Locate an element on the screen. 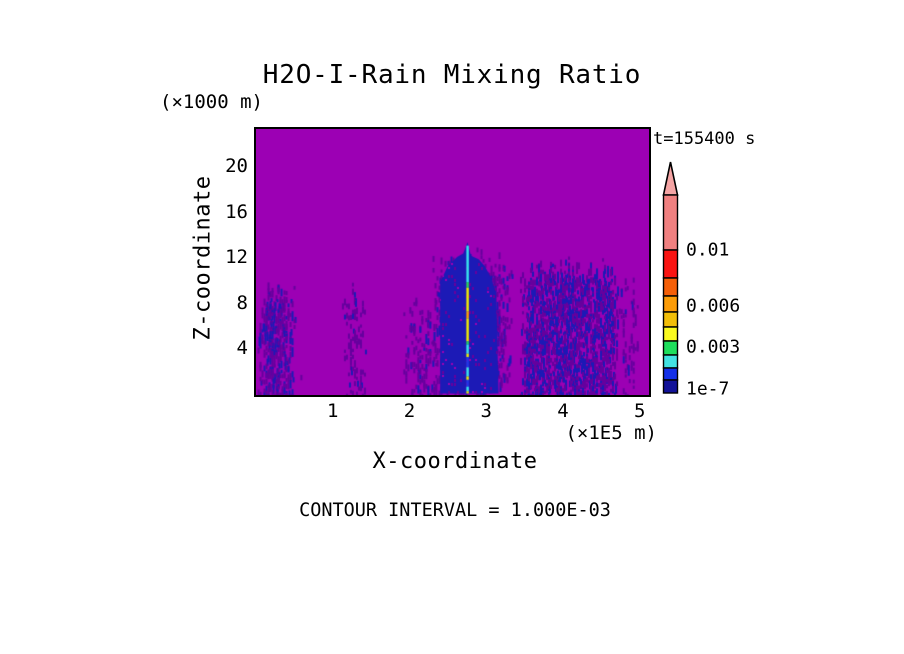  y-tick-label: 12 is located at coordinates (236, 257).